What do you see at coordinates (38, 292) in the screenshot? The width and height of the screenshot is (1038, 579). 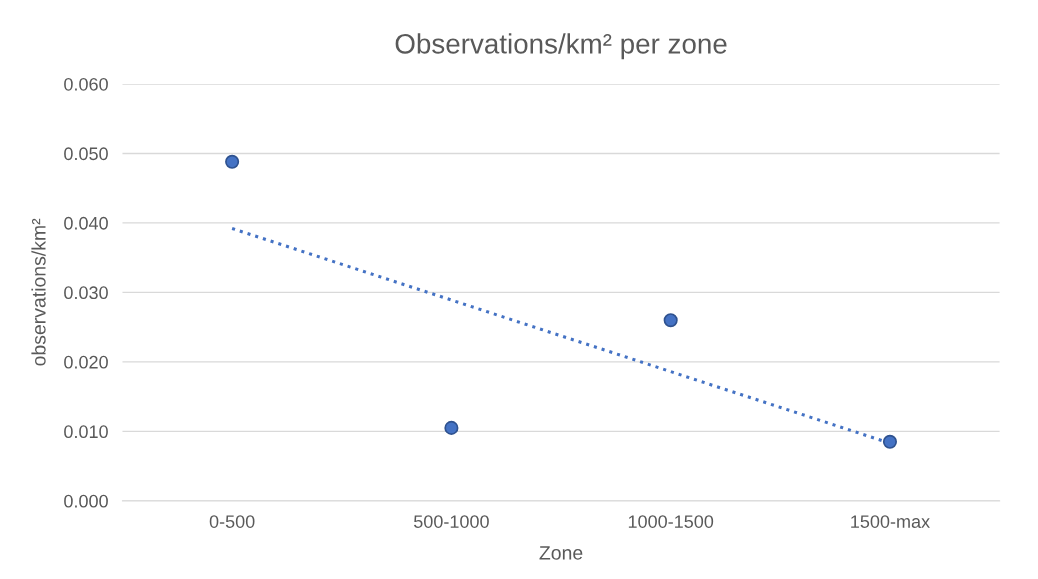 I see `y-axis-title: observations/km²` at bounding box center [38, 292].